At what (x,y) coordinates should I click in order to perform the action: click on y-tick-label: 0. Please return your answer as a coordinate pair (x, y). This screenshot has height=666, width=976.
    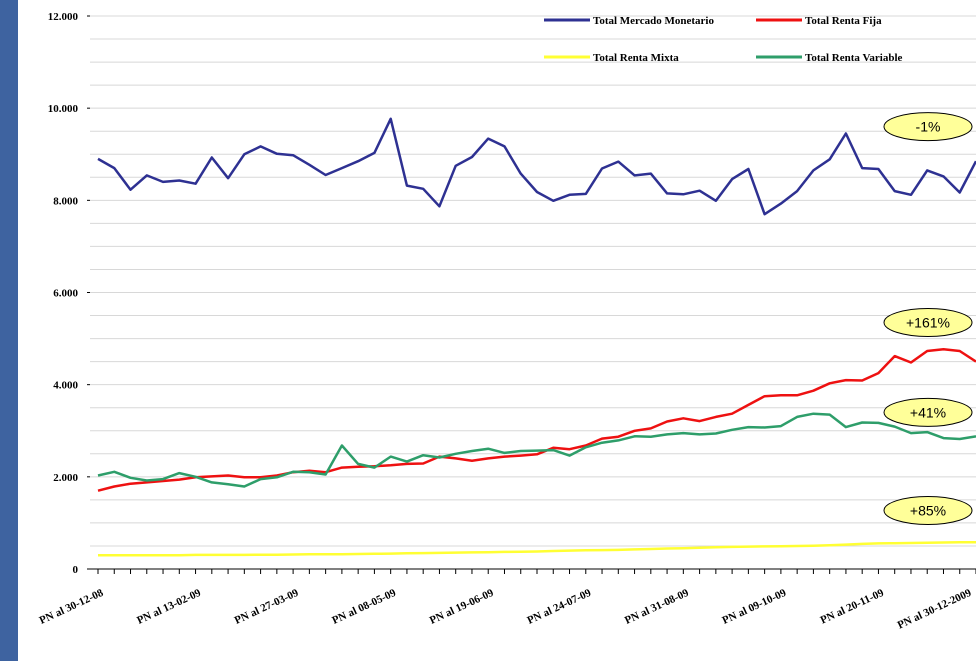
    Looking at the image, I should click on (76, 570).